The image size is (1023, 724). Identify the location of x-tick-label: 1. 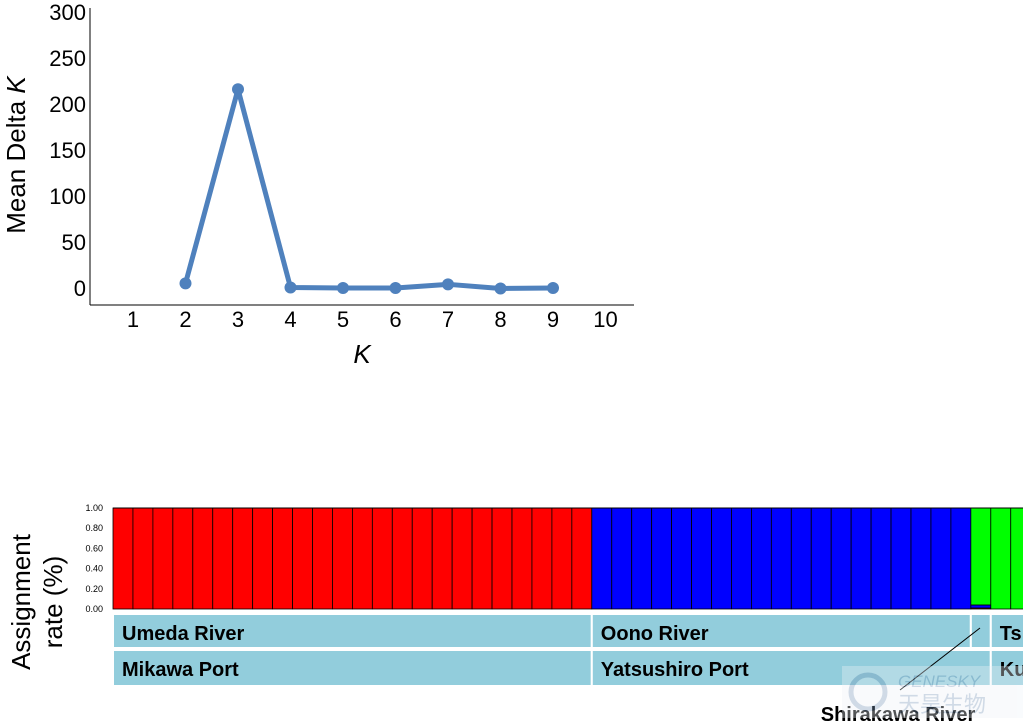
(133, 319).